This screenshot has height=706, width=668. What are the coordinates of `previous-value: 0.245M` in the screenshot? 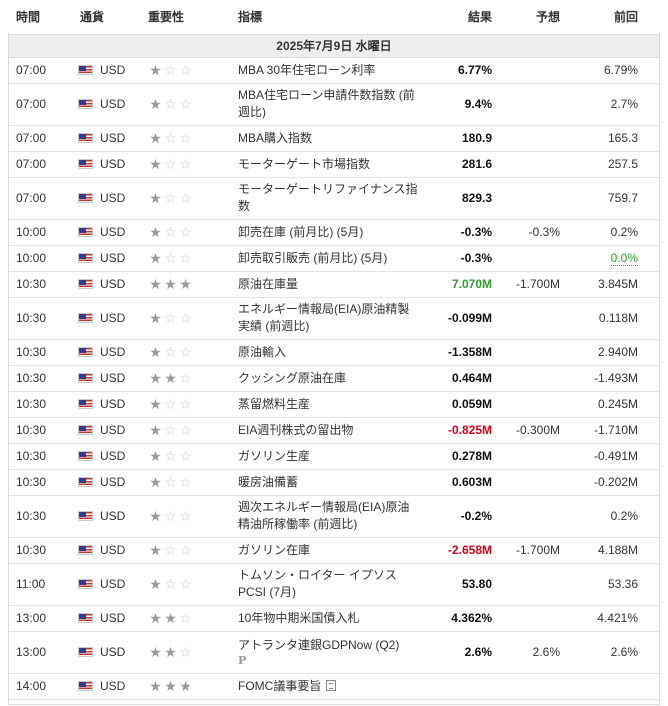 It's located at (621, 404).